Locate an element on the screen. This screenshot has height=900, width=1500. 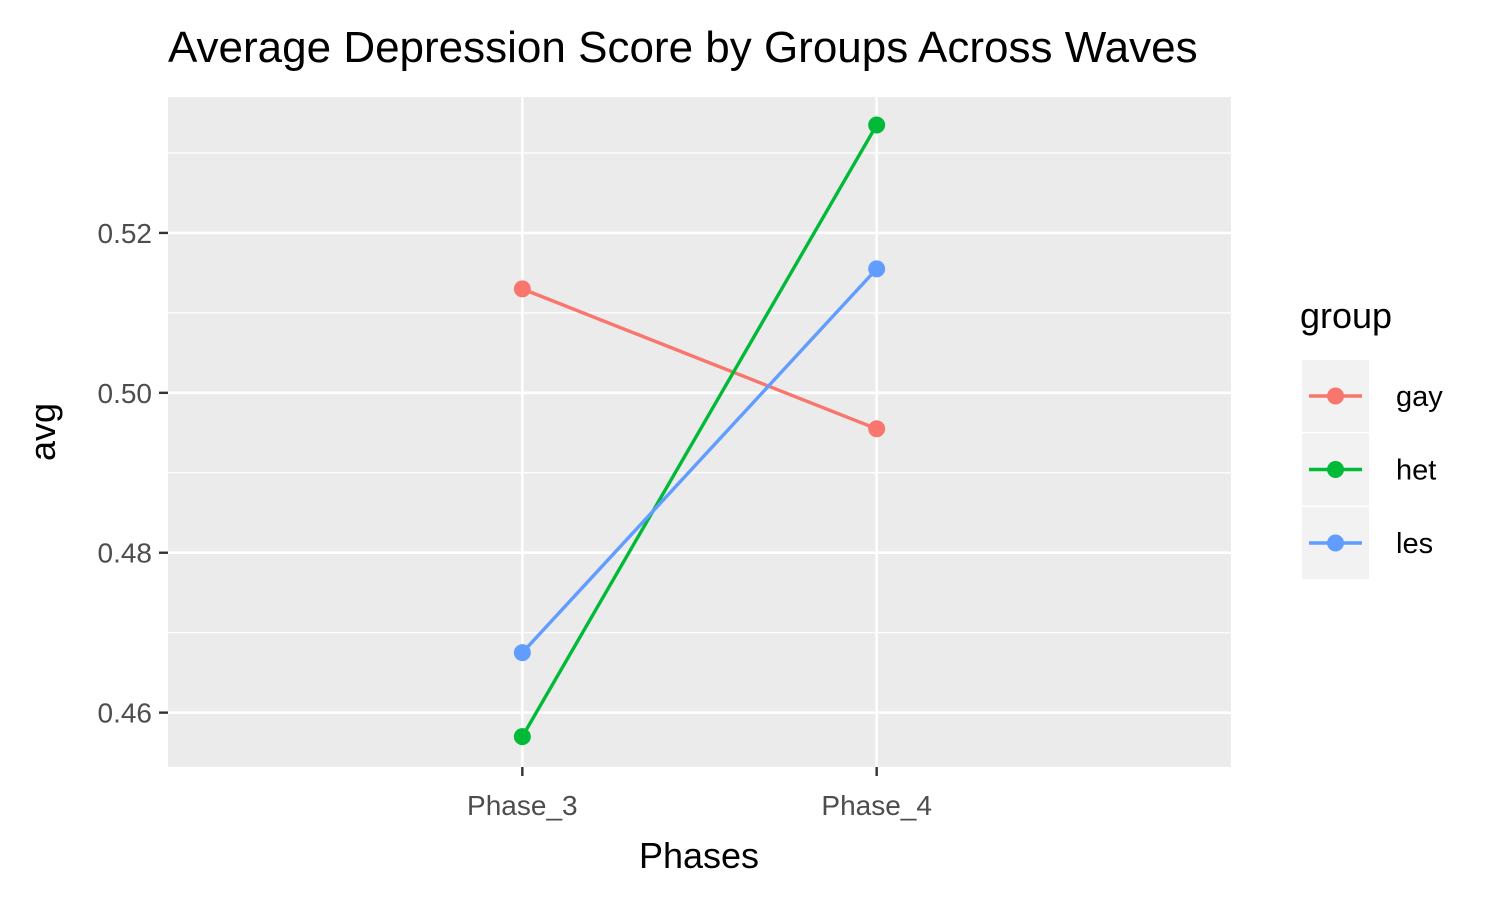
legend-label-gay: gay is located at coordinates (1419, 397).